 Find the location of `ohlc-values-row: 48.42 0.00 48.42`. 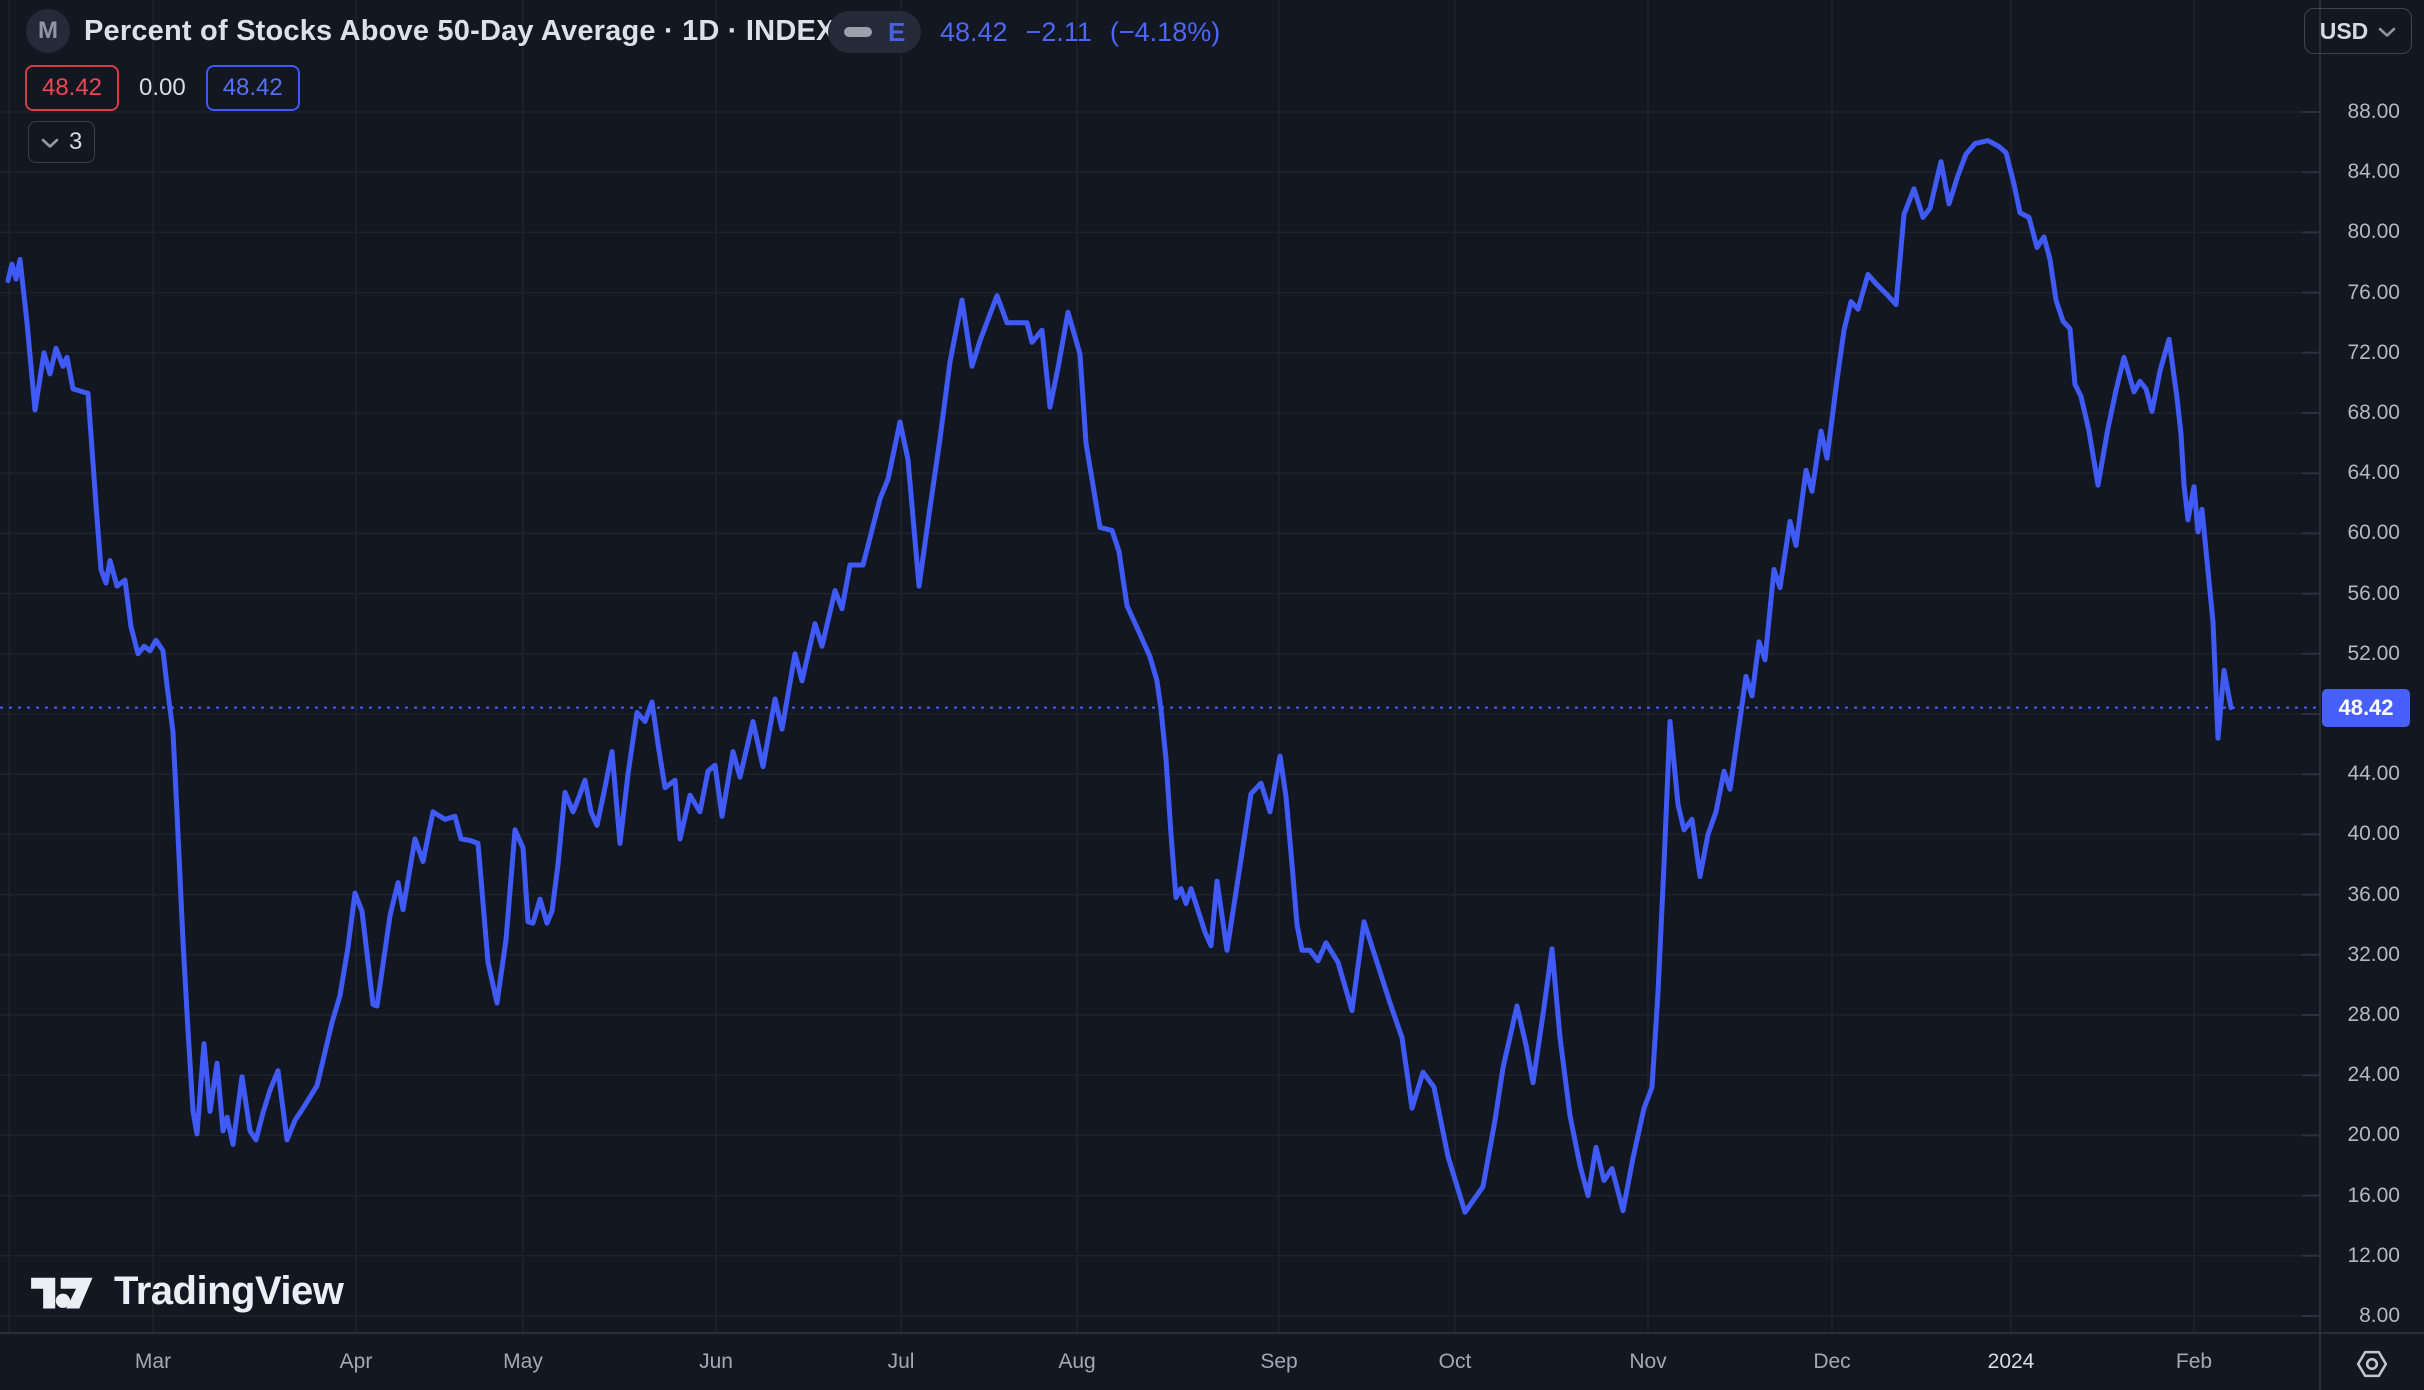

ohlc-values-row: 48.42 0.00 48.42 is located at coordinates (162, 88).